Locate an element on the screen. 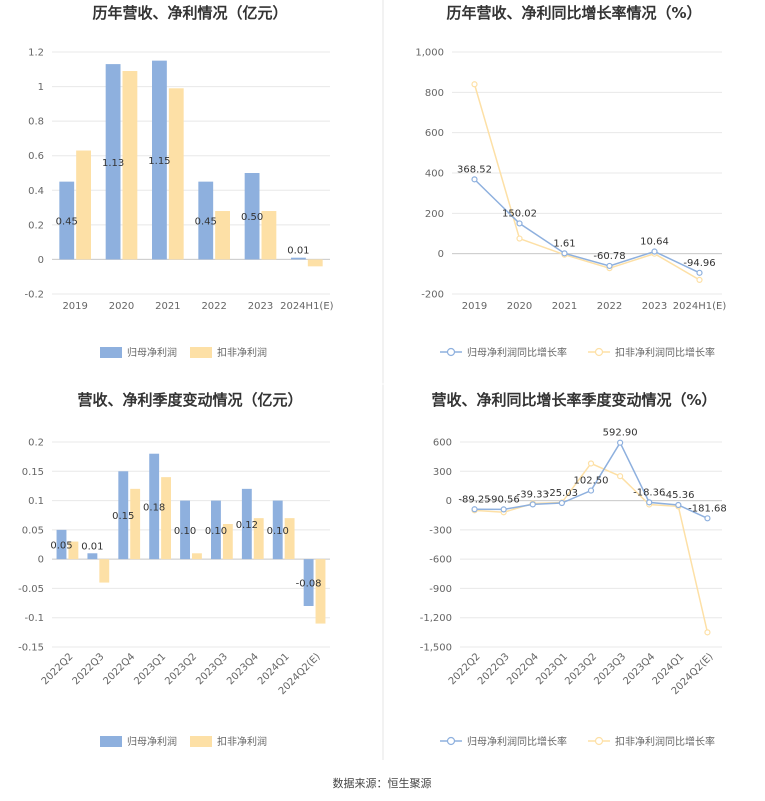 This screenshot has width=765, height=801. y-tick-label: -0.05 is located at coordinates (31, 589).